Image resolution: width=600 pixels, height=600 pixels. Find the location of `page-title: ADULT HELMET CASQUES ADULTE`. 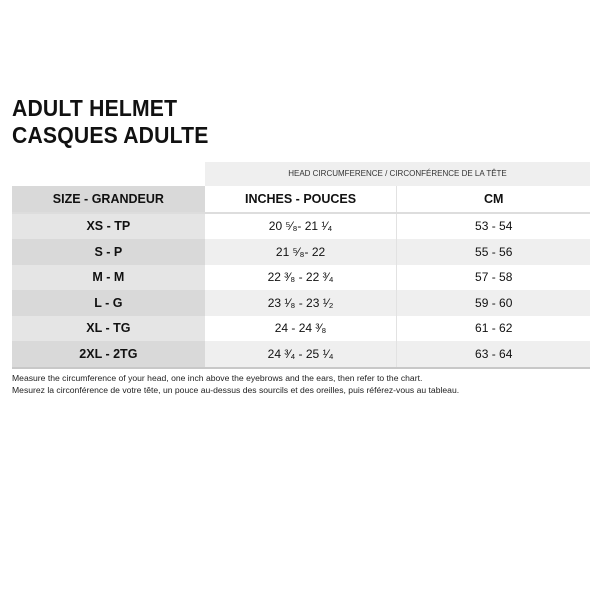

page-title: ADULT HELMET CASQUES ADULTE is located at coordinates (110, 122).